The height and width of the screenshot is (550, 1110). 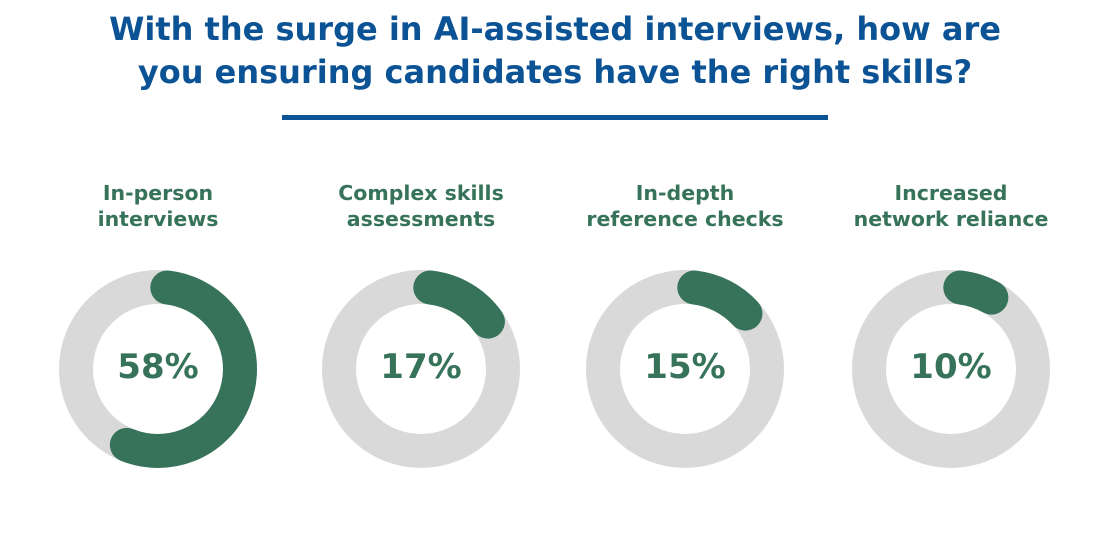 I want to click on donut-value-label: 17%, so click(x=421, y=367).